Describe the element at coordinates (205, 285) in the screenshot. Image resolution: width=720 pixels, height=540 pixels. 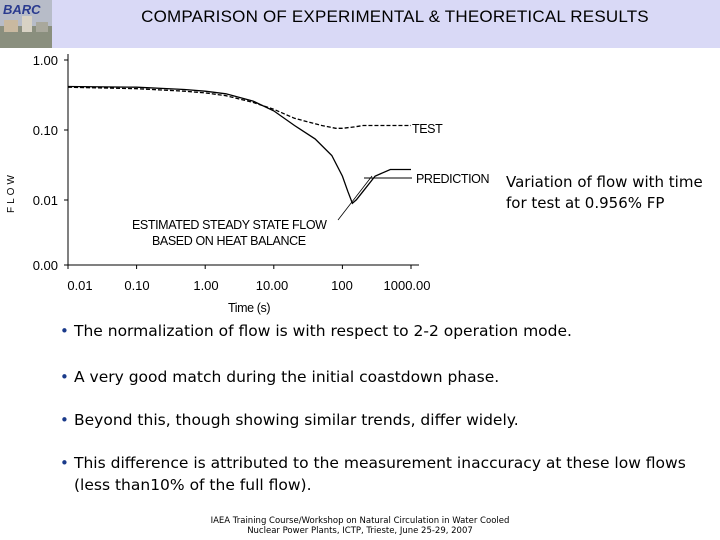
I see `x-tick-label: 1.00` at that location.